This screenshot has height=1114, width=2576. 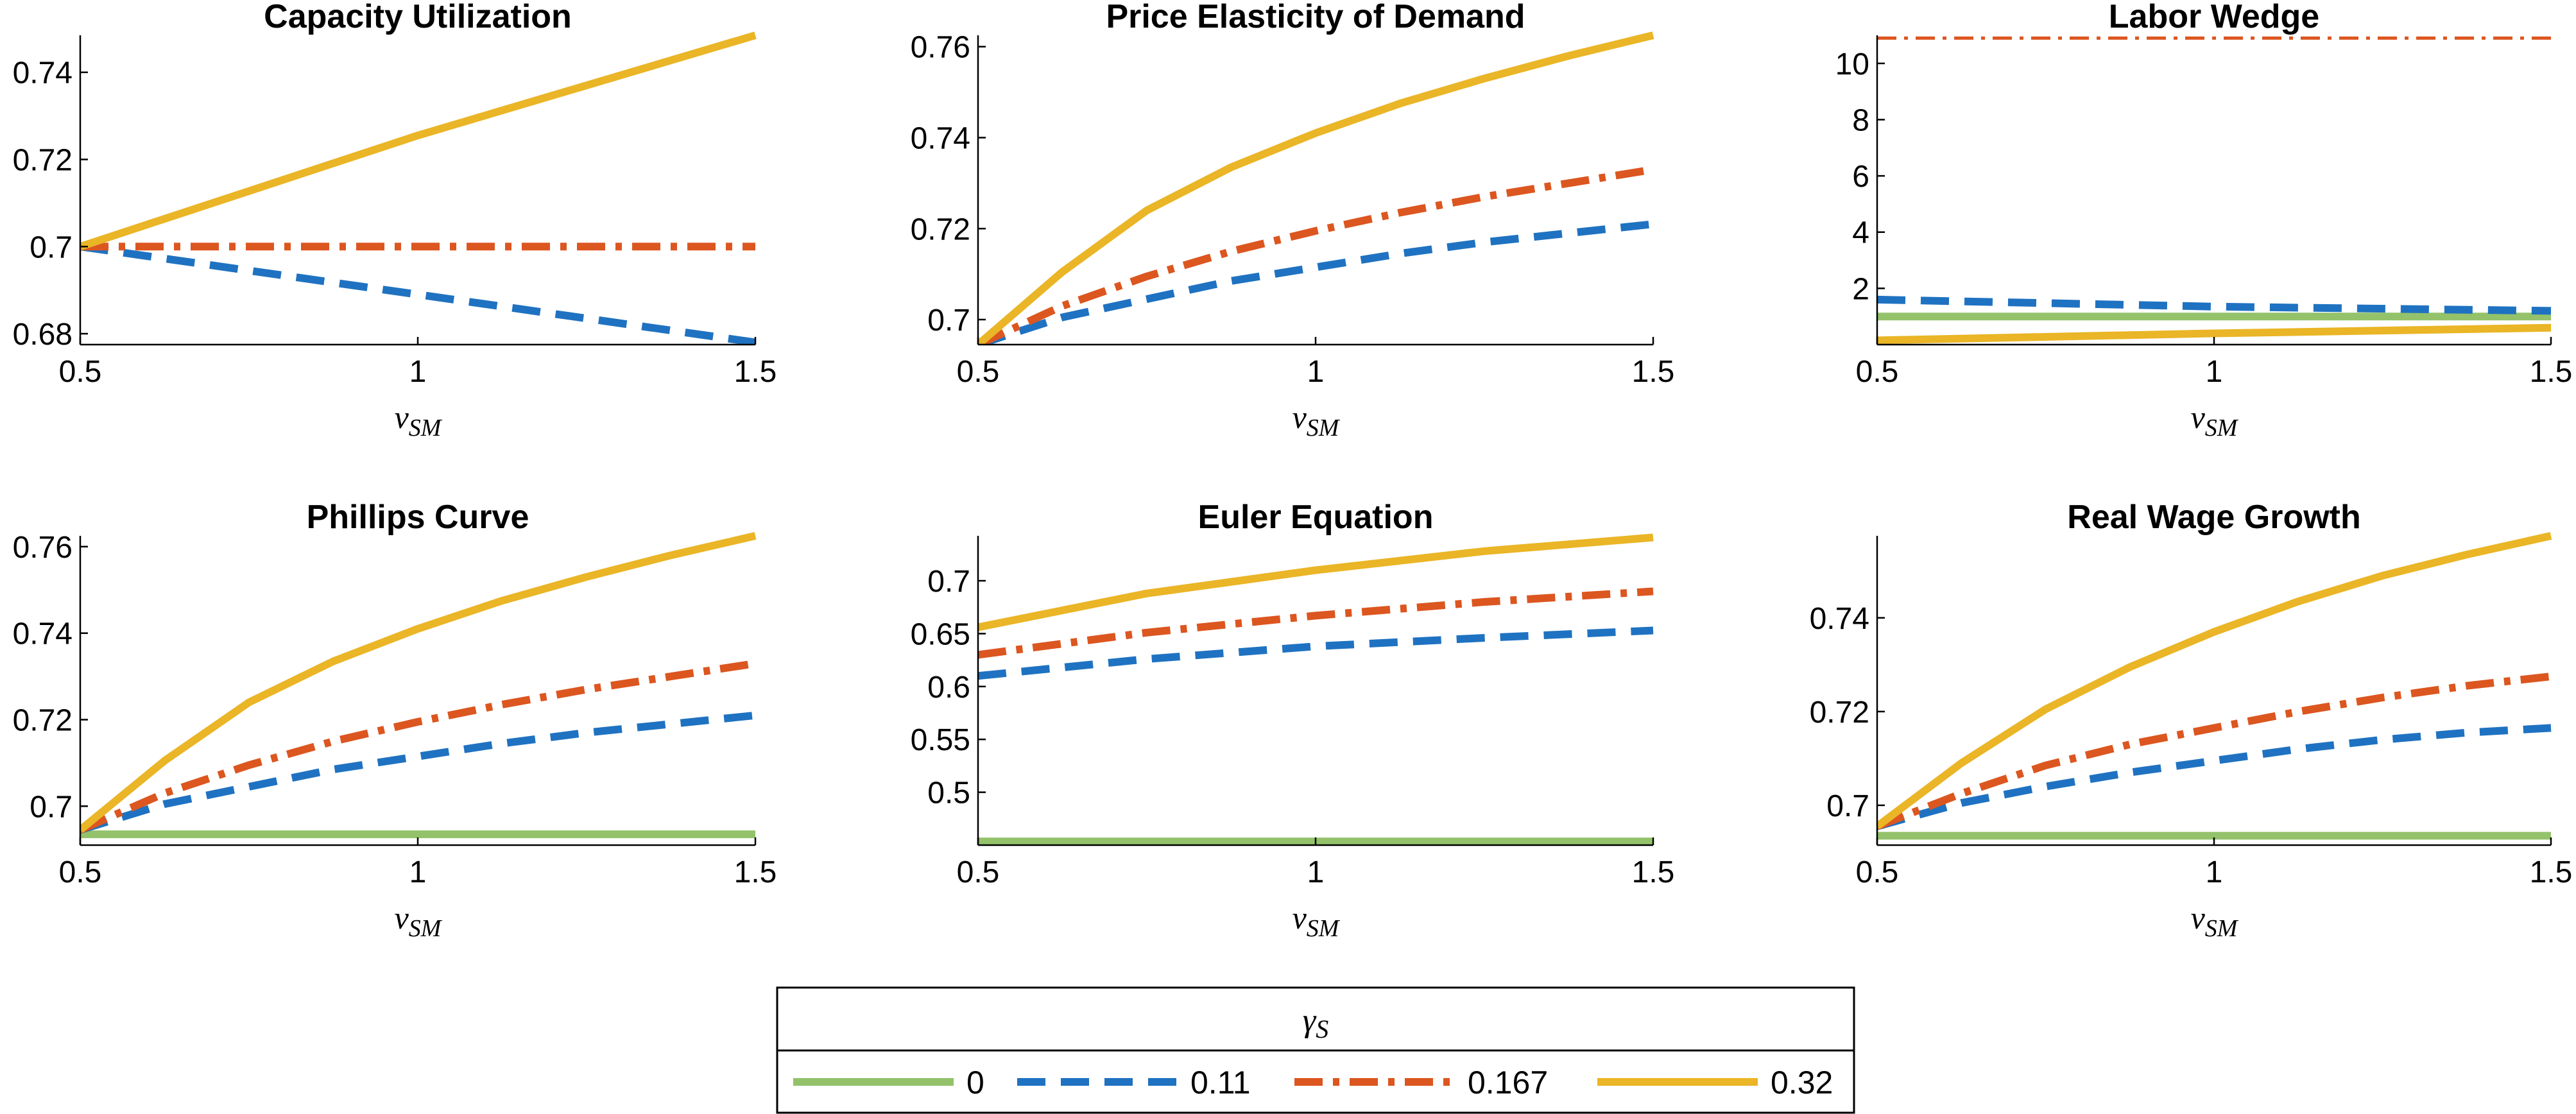 What do you see at coordinates (948, 793) in the screenshot?
I see `y-tick-label: 0.5` at bounding box center [948, 793].